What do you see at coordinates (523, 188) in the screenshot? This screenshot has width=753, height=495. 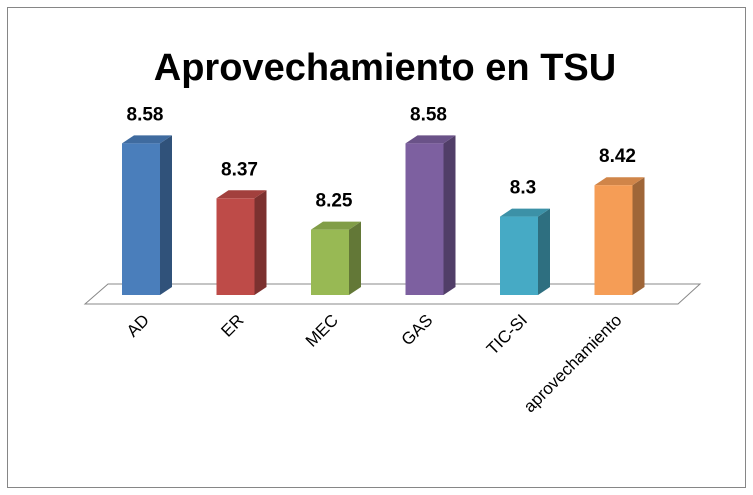 I see `value-label: 8.3` at bounding box center [523, 188].